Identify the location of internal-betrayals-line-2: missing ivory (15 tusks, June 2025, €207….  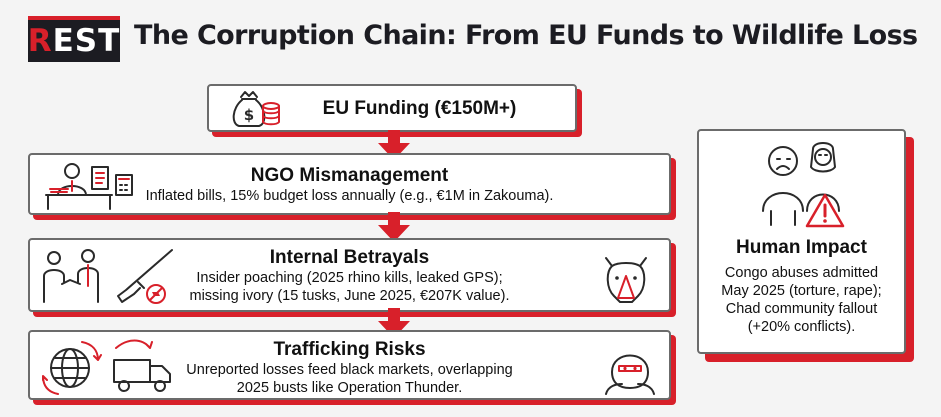
(349, 296).